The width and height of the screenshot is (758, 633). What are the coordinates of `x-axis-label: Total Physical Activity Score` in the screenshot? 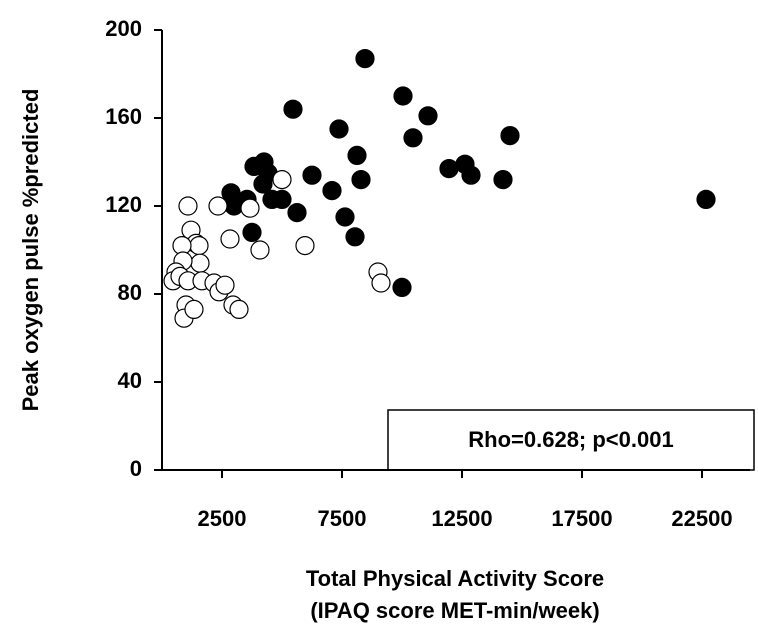 It's located at (455, 578).